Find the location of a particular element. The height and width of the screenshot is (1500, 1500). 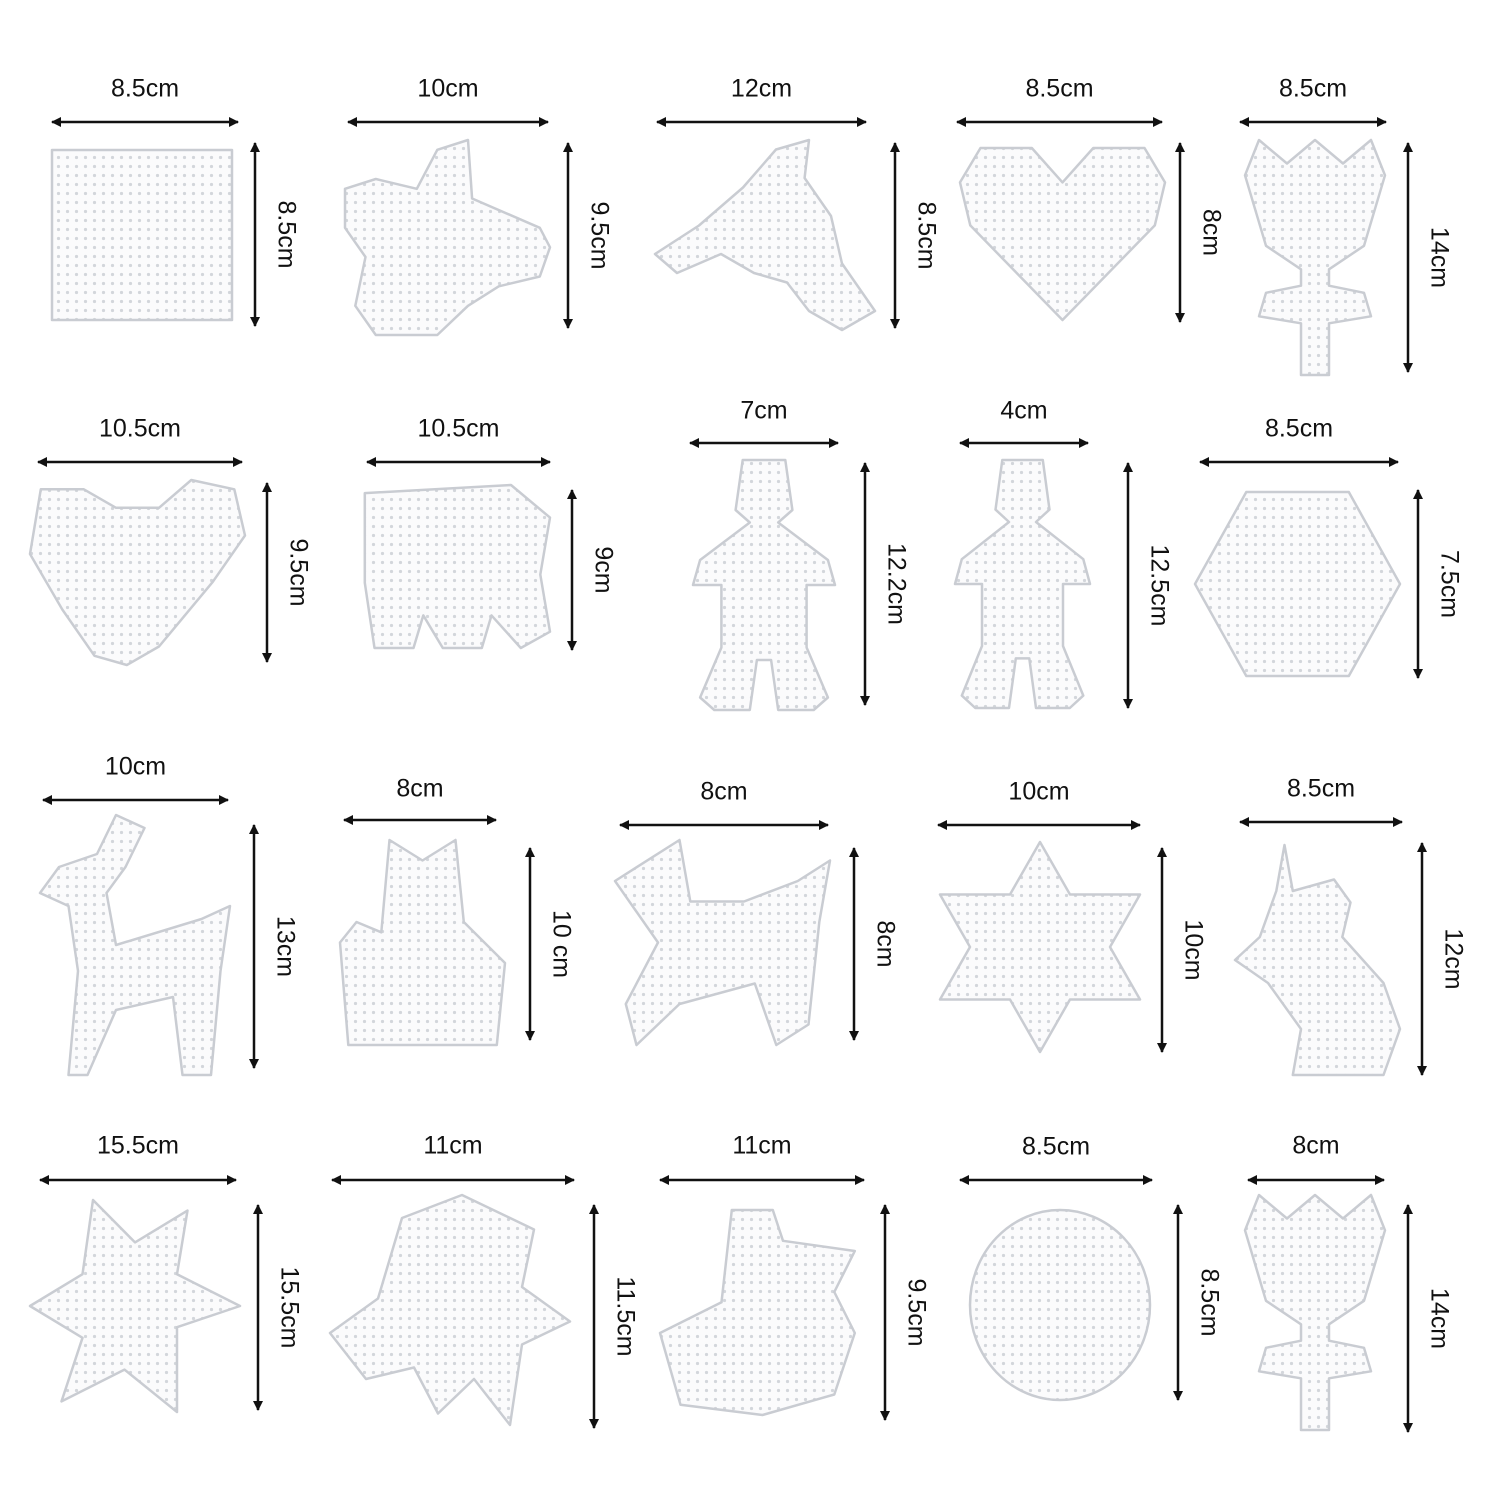

width-label: 12cm is located at coordinates (761, 89).